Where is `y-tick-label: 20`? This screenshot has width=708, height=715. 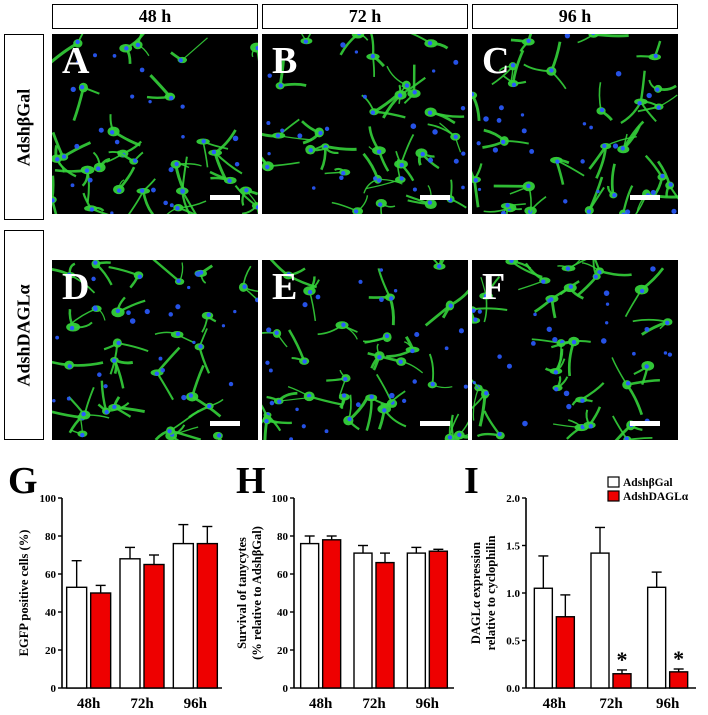
y-tick-label: 20 is located at coordinates (51, 651).